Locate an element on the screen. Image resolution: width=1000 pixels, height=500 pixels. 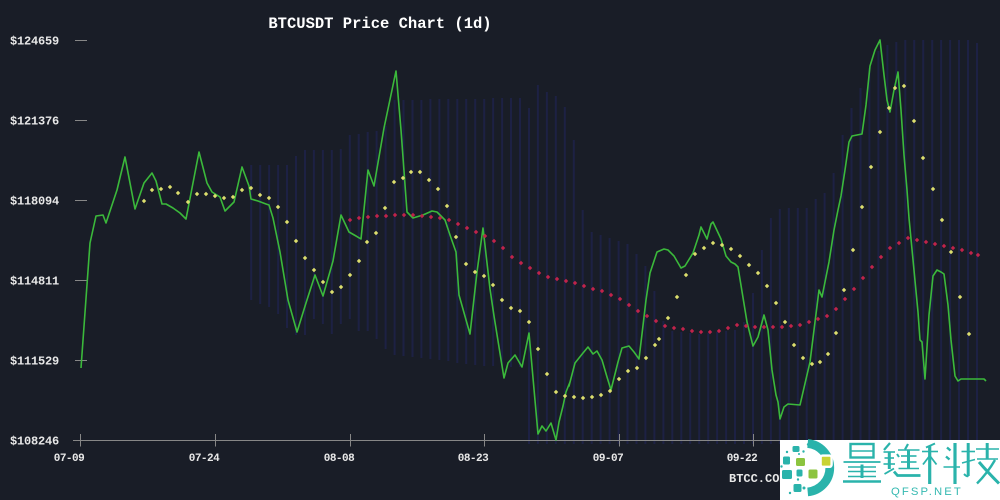
svg-text: 07-24 is located at coordinates (204, 459).